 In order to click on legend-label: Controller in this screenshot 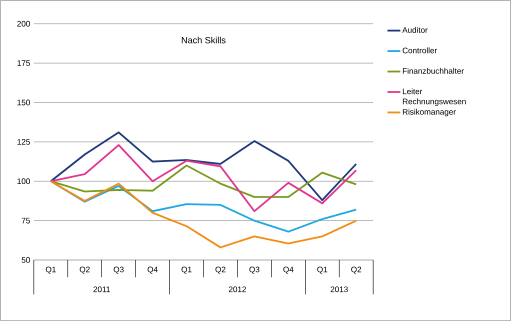, I will do `click(419, 50)`.